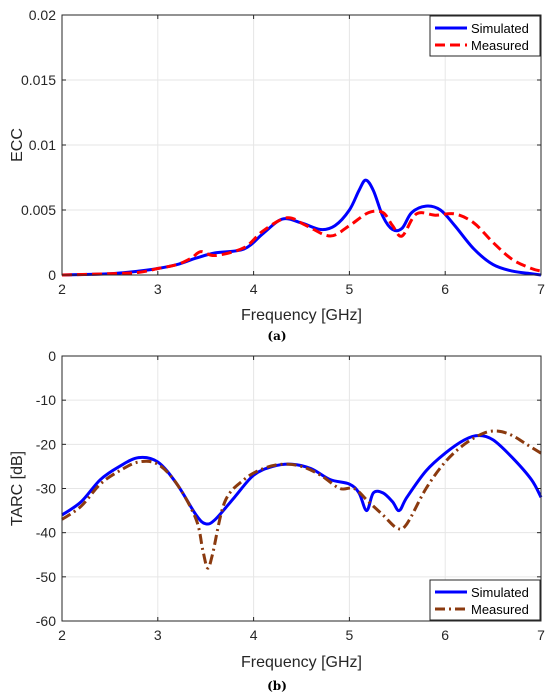 The image size is (550, 696). What do you see at coordinates (42, 145) in the screenshot?
I see `y-tick-label: 0.01` at bounding box center [42, 145].